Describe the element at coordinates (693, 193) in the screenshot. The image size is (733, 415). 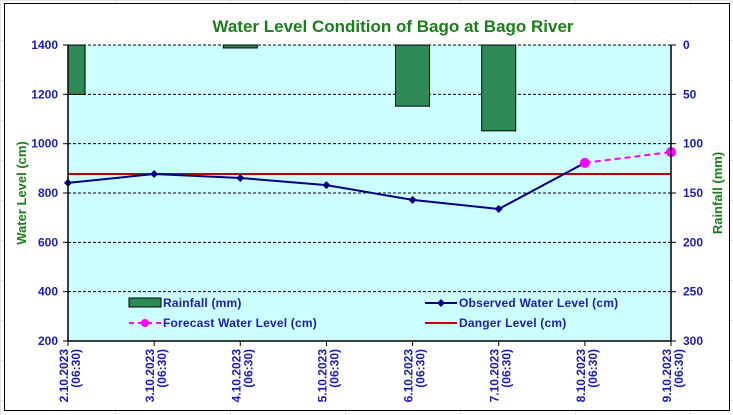
I see `right-tick-label: 150` at that location.